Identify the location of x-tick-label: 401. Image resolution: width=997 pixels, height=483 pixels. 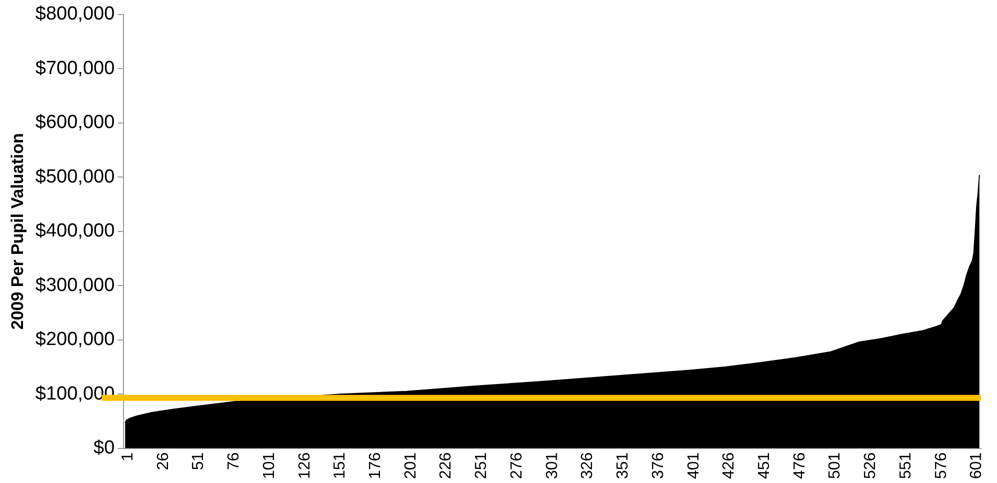
(693, 466).